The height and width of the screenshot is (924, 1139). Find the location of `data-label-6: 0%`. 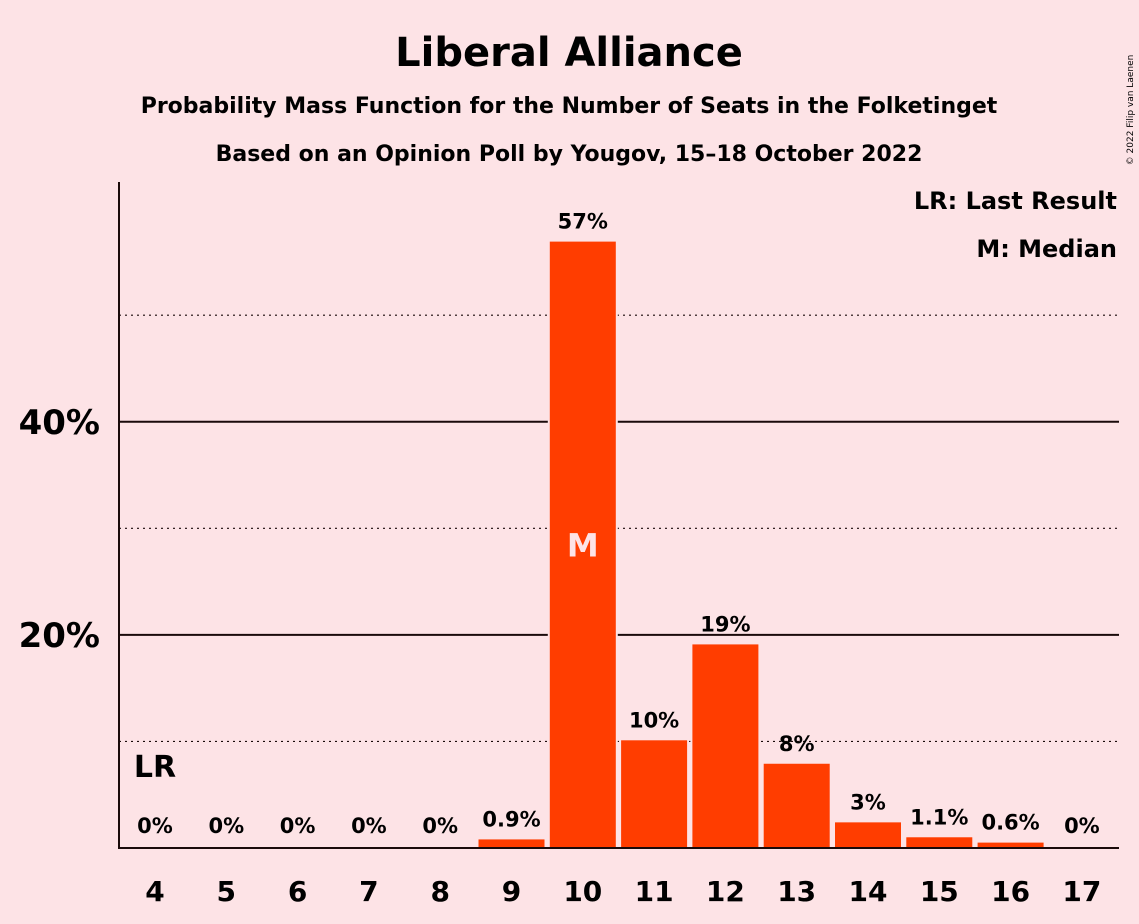

data-label-6: 0% is located at coordinates (298, 826).